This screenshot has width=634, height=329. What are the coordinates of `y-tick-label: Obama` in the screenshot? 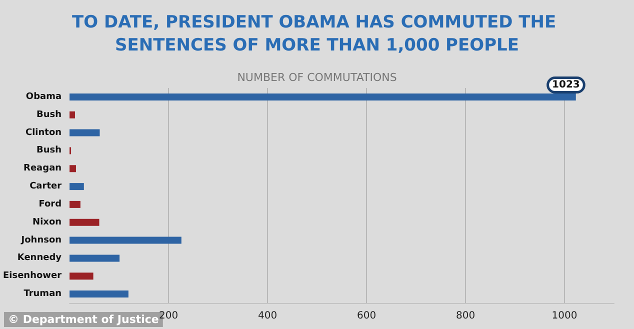 It's located at (44, 97).